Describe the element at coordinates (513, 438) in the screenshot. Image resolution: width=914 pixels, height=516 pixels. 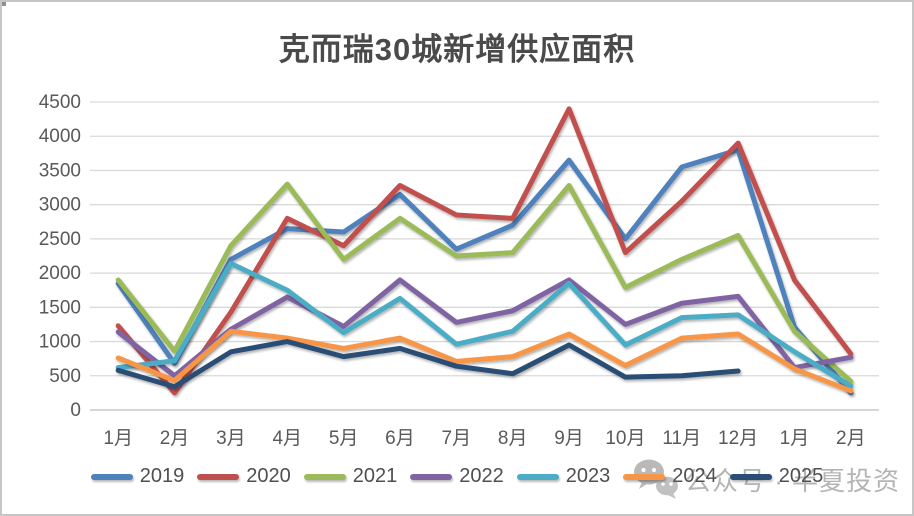
I see `x-tick-label: 8月` at that location.